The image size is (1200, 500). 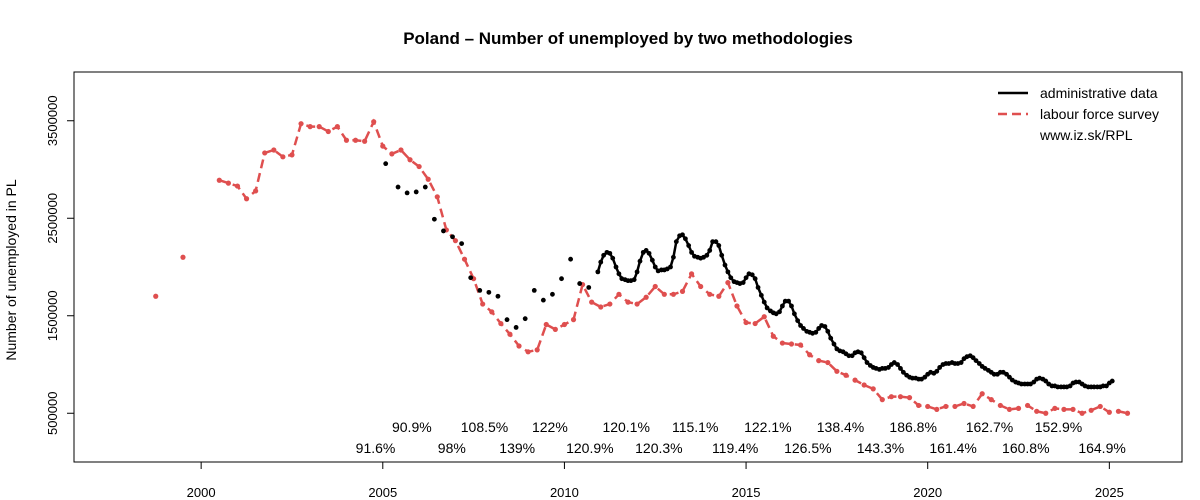 What do you see at coordinates (452, 448) in the screenshot?
I see `ratio-label-bottom: 98%` at bounding box center [452, 448].